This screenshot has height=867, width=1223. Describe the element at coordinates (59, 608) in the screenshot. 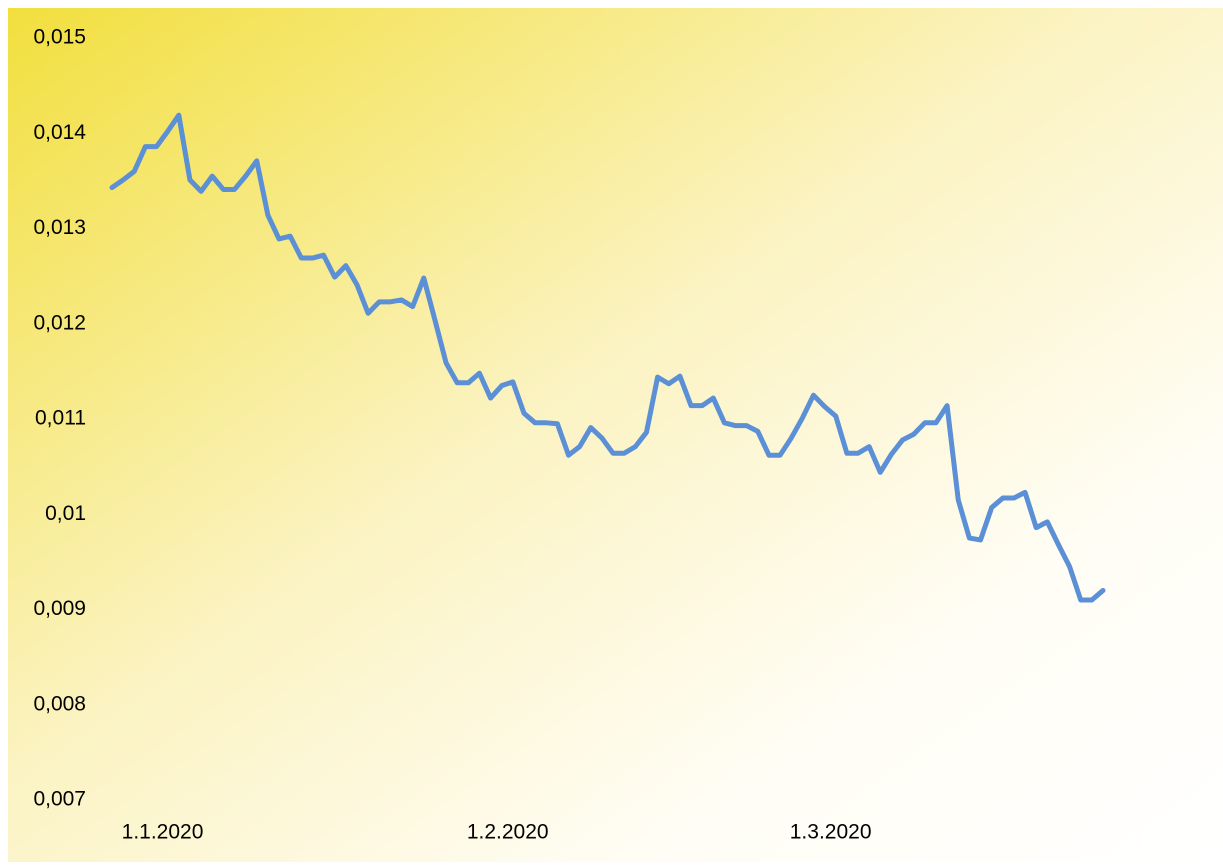

I see `y-tick-label: 0,009` at that location.